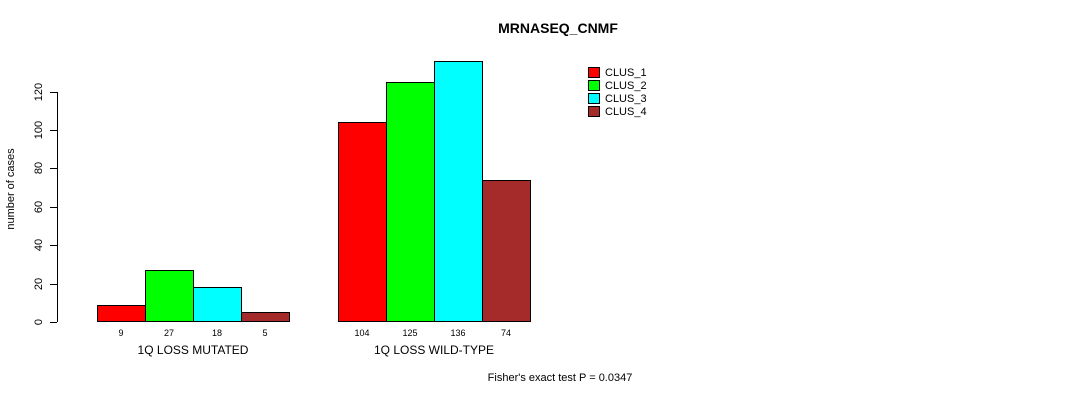  What do you see at coordinates (39, 92) in the screenshot?
I see `y-axis-tick-label: 120` at bounding box center [39, 92].